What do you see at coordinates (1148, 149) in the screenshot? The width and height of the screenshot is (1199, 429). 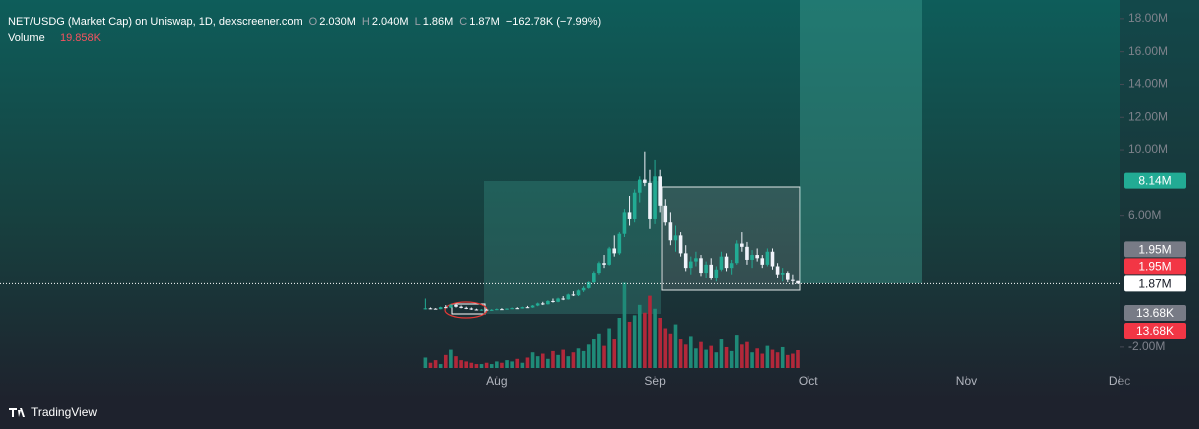 I see `y-tick-label: 10.00M` at bounding box center [1148, 149].